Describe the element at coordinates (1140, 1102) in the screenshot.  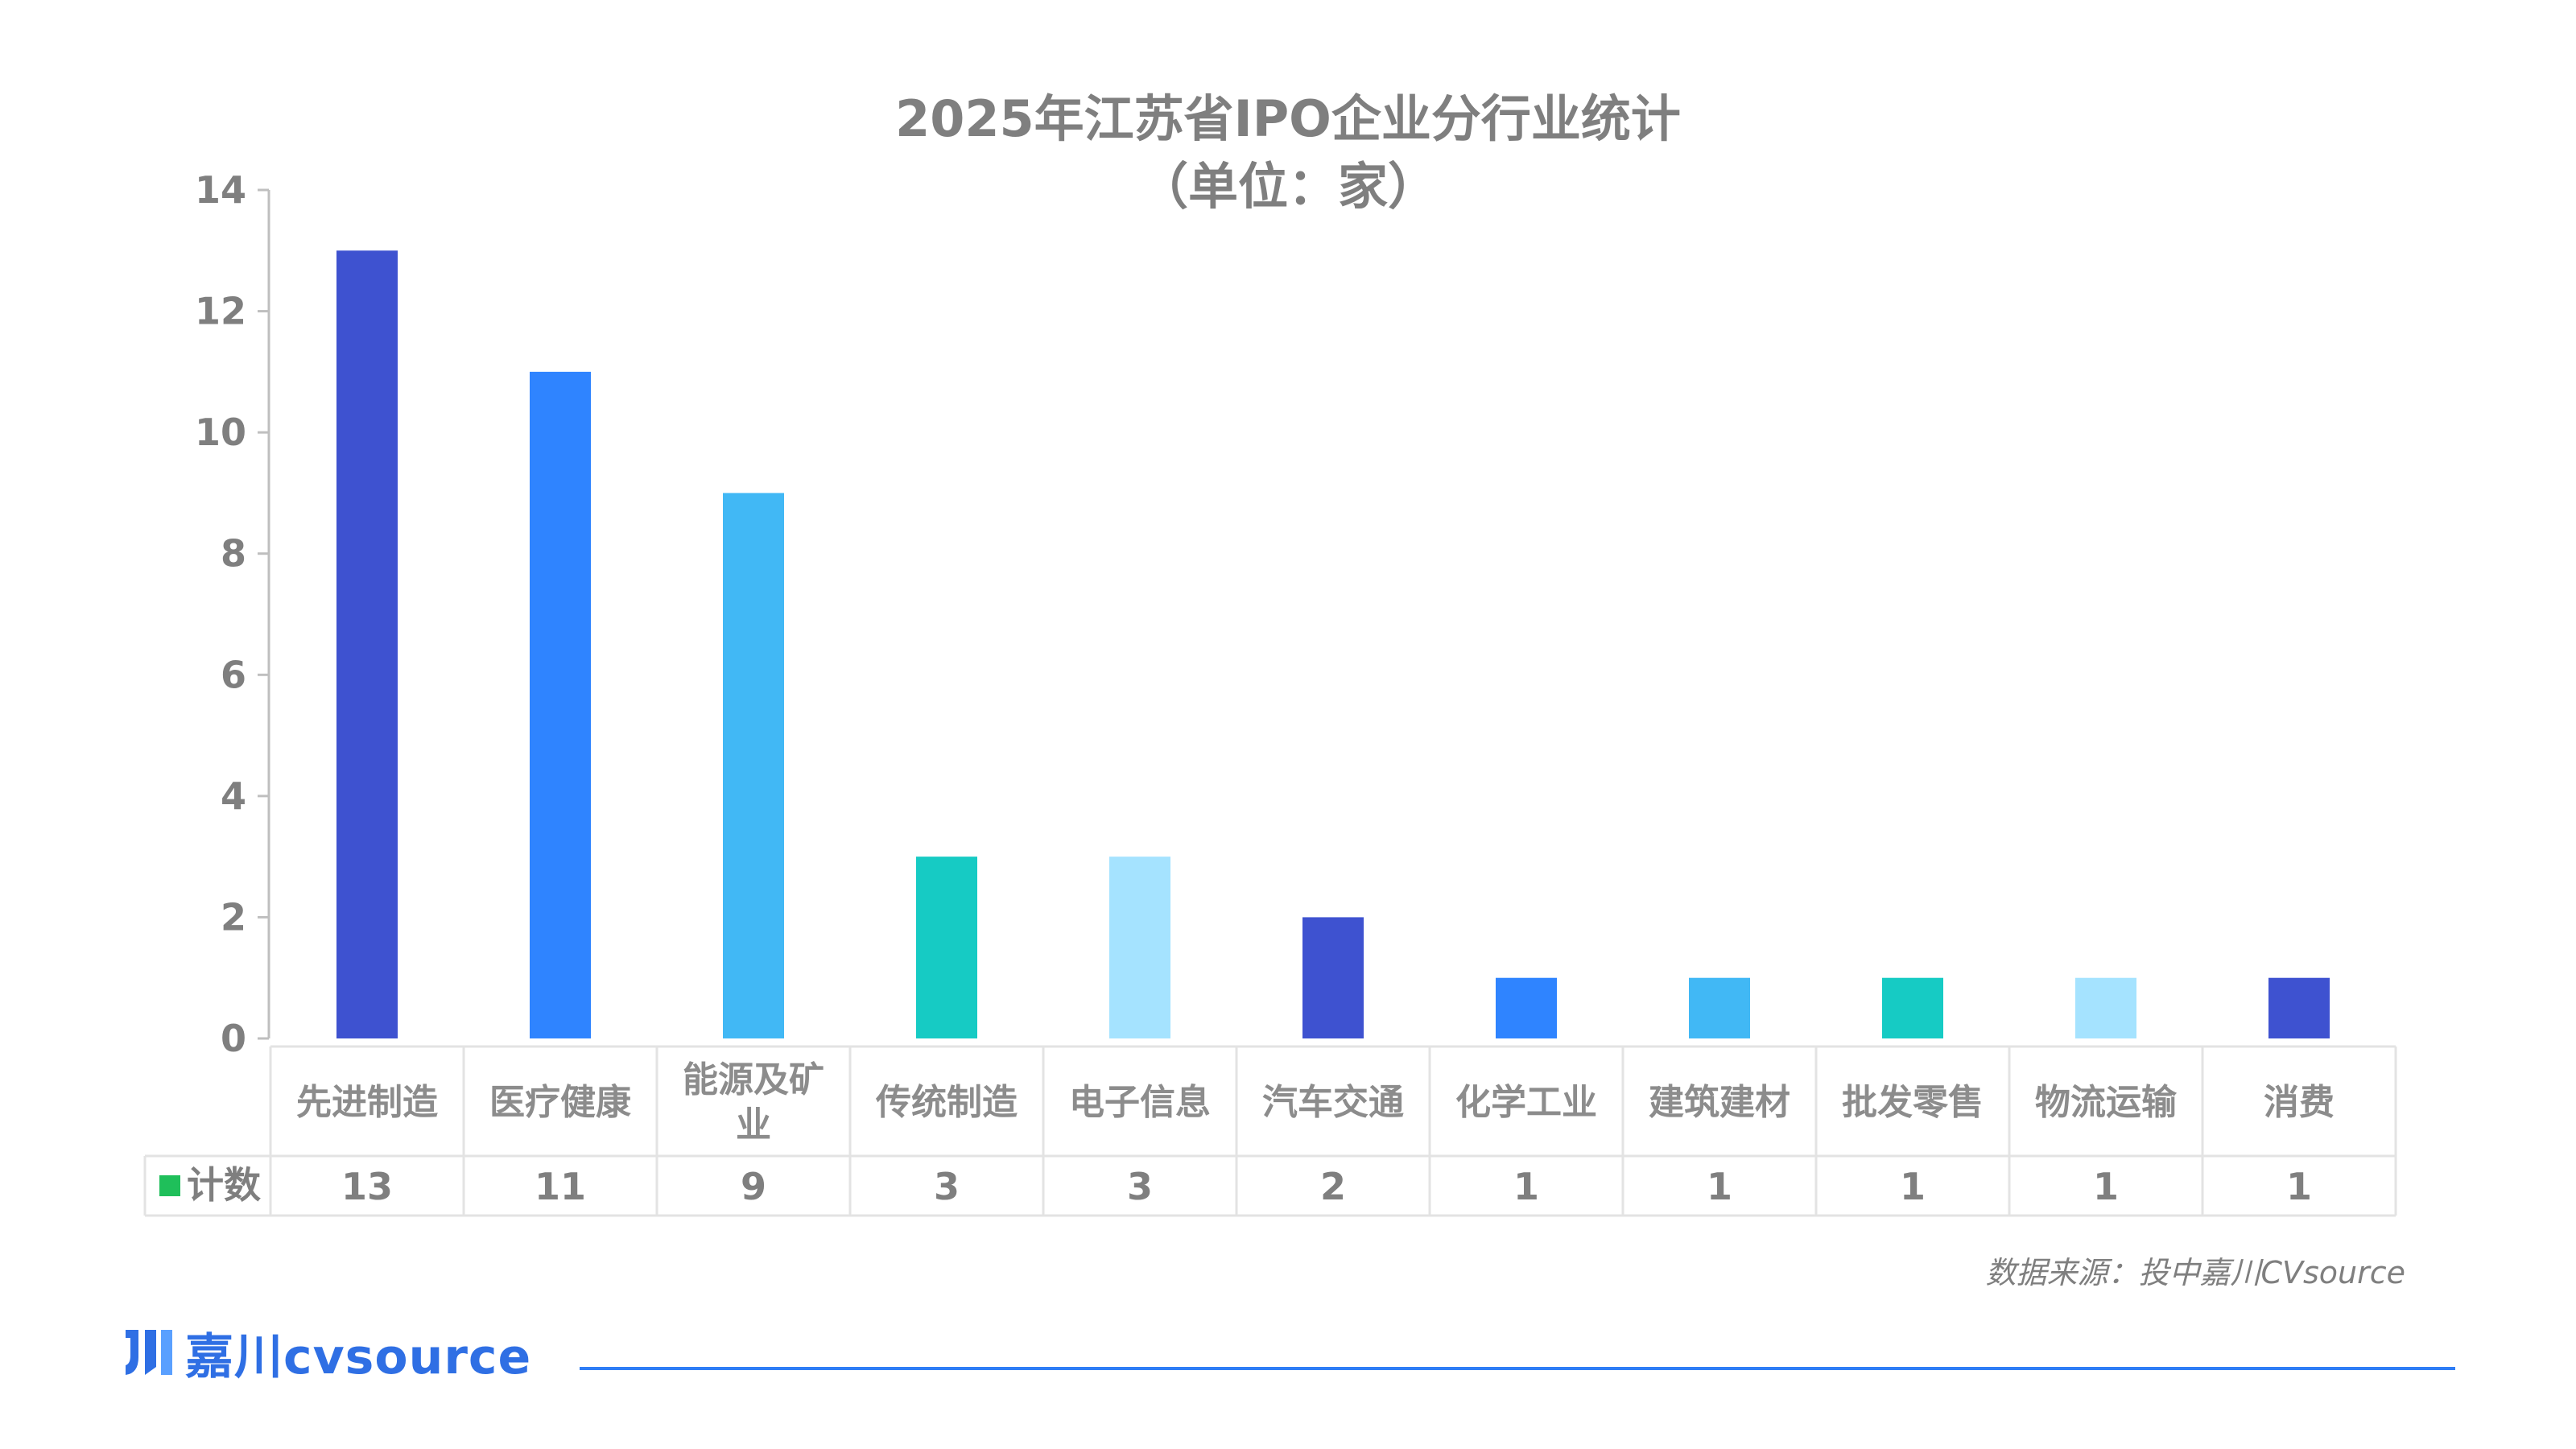
I see `category-label: 电子信息` at that location.